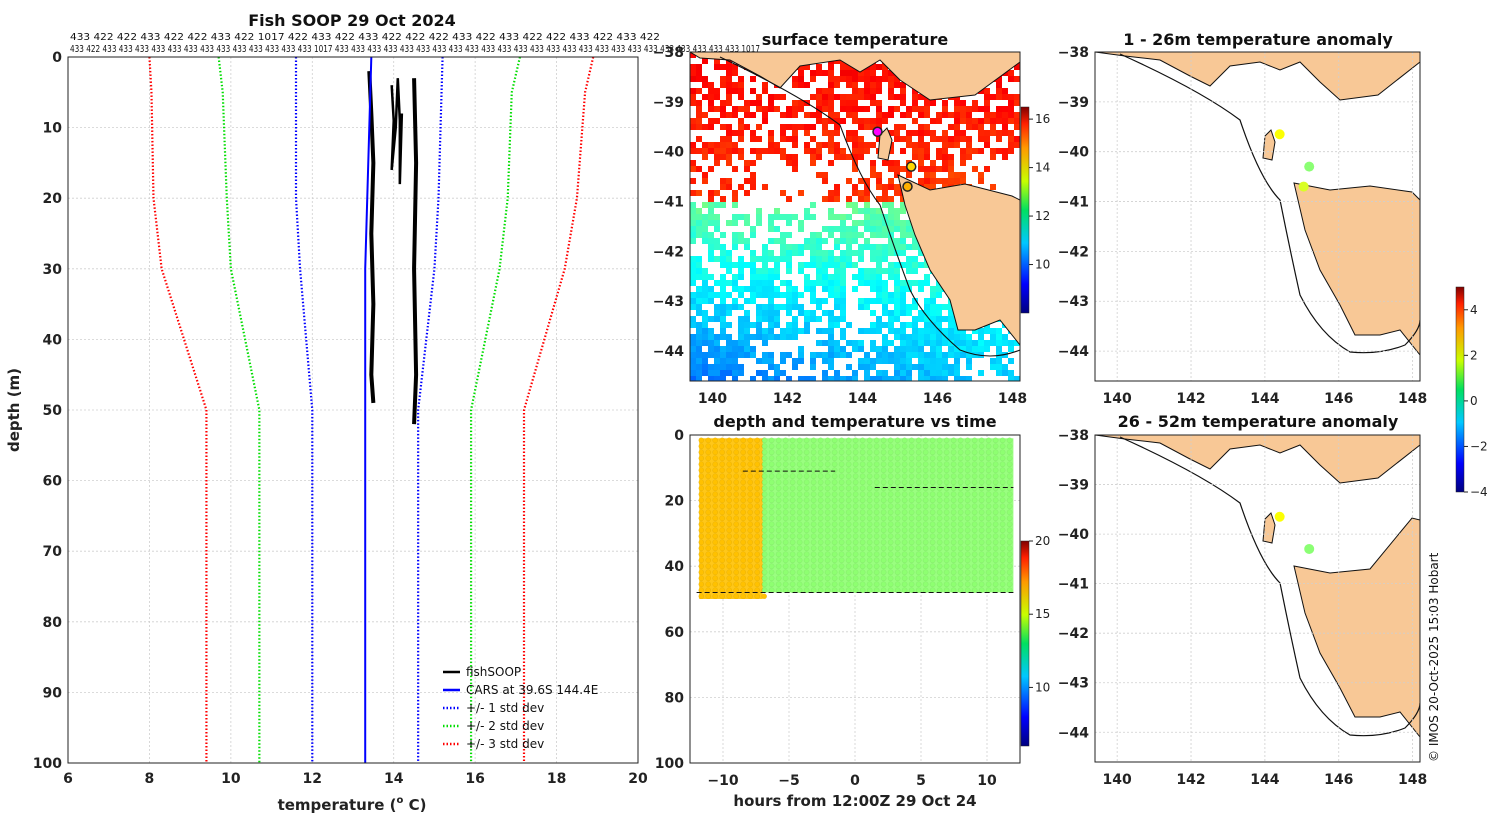  Describe the element at coordinates (53, 623) in the screenshot. I see `profile-ytick: 80` at that location.